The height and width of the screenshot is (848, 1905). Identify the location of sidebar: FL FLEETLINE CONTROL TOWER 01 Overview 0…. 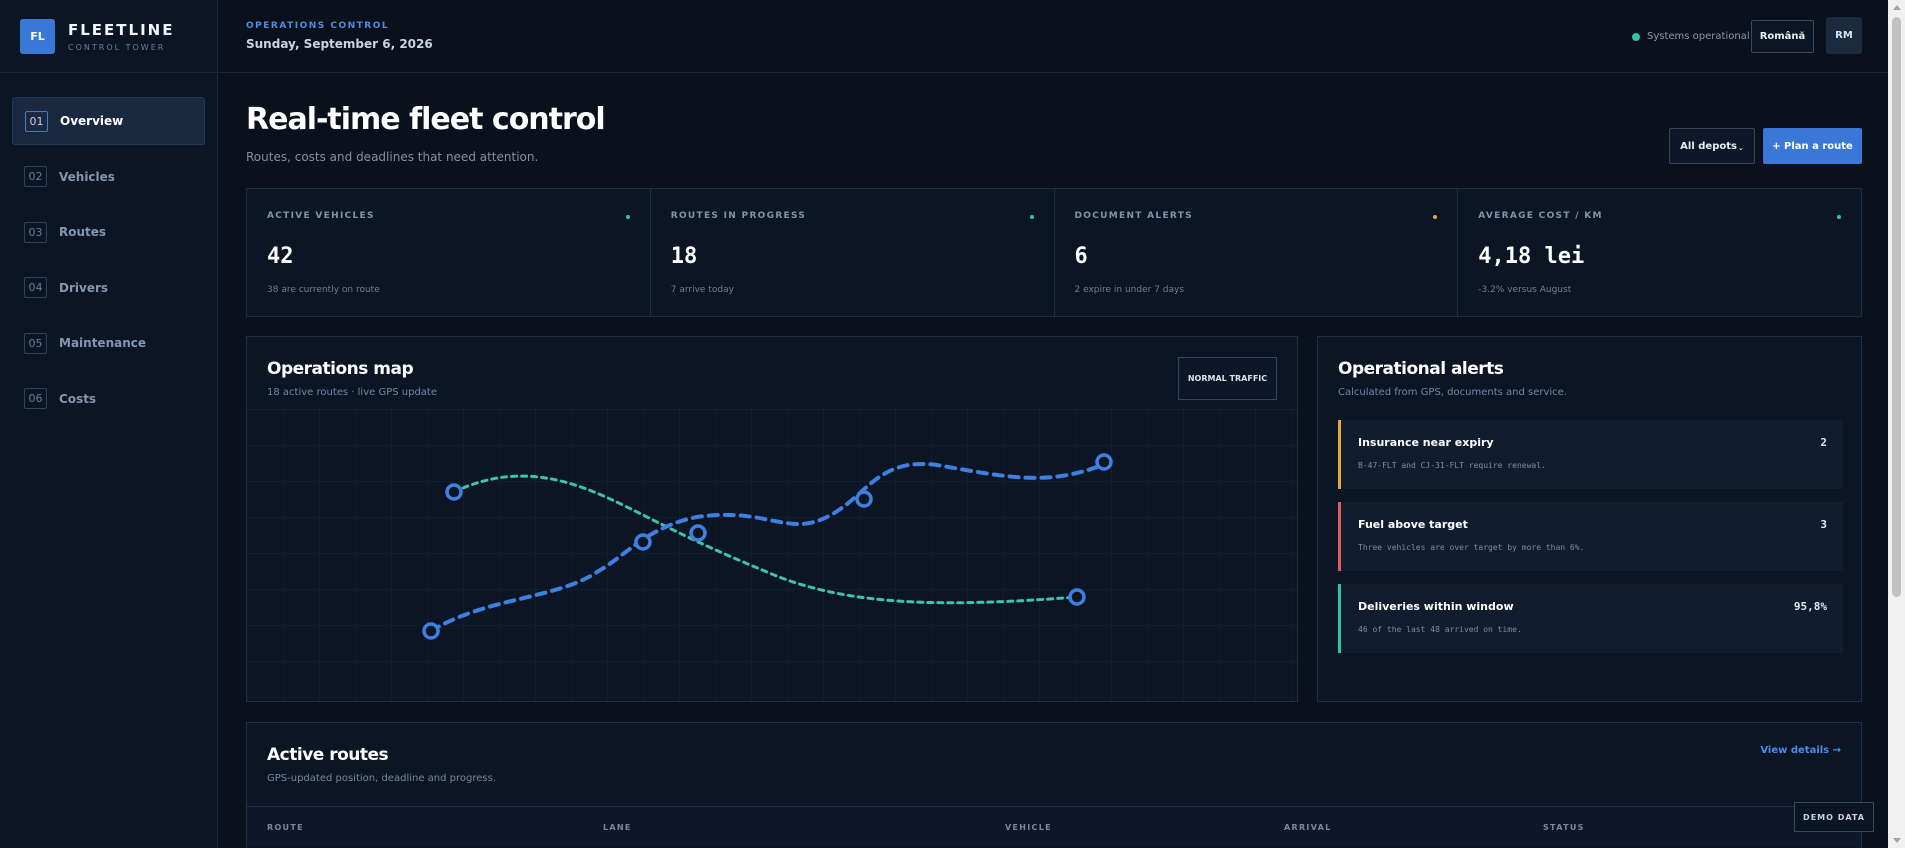
(109, 424).